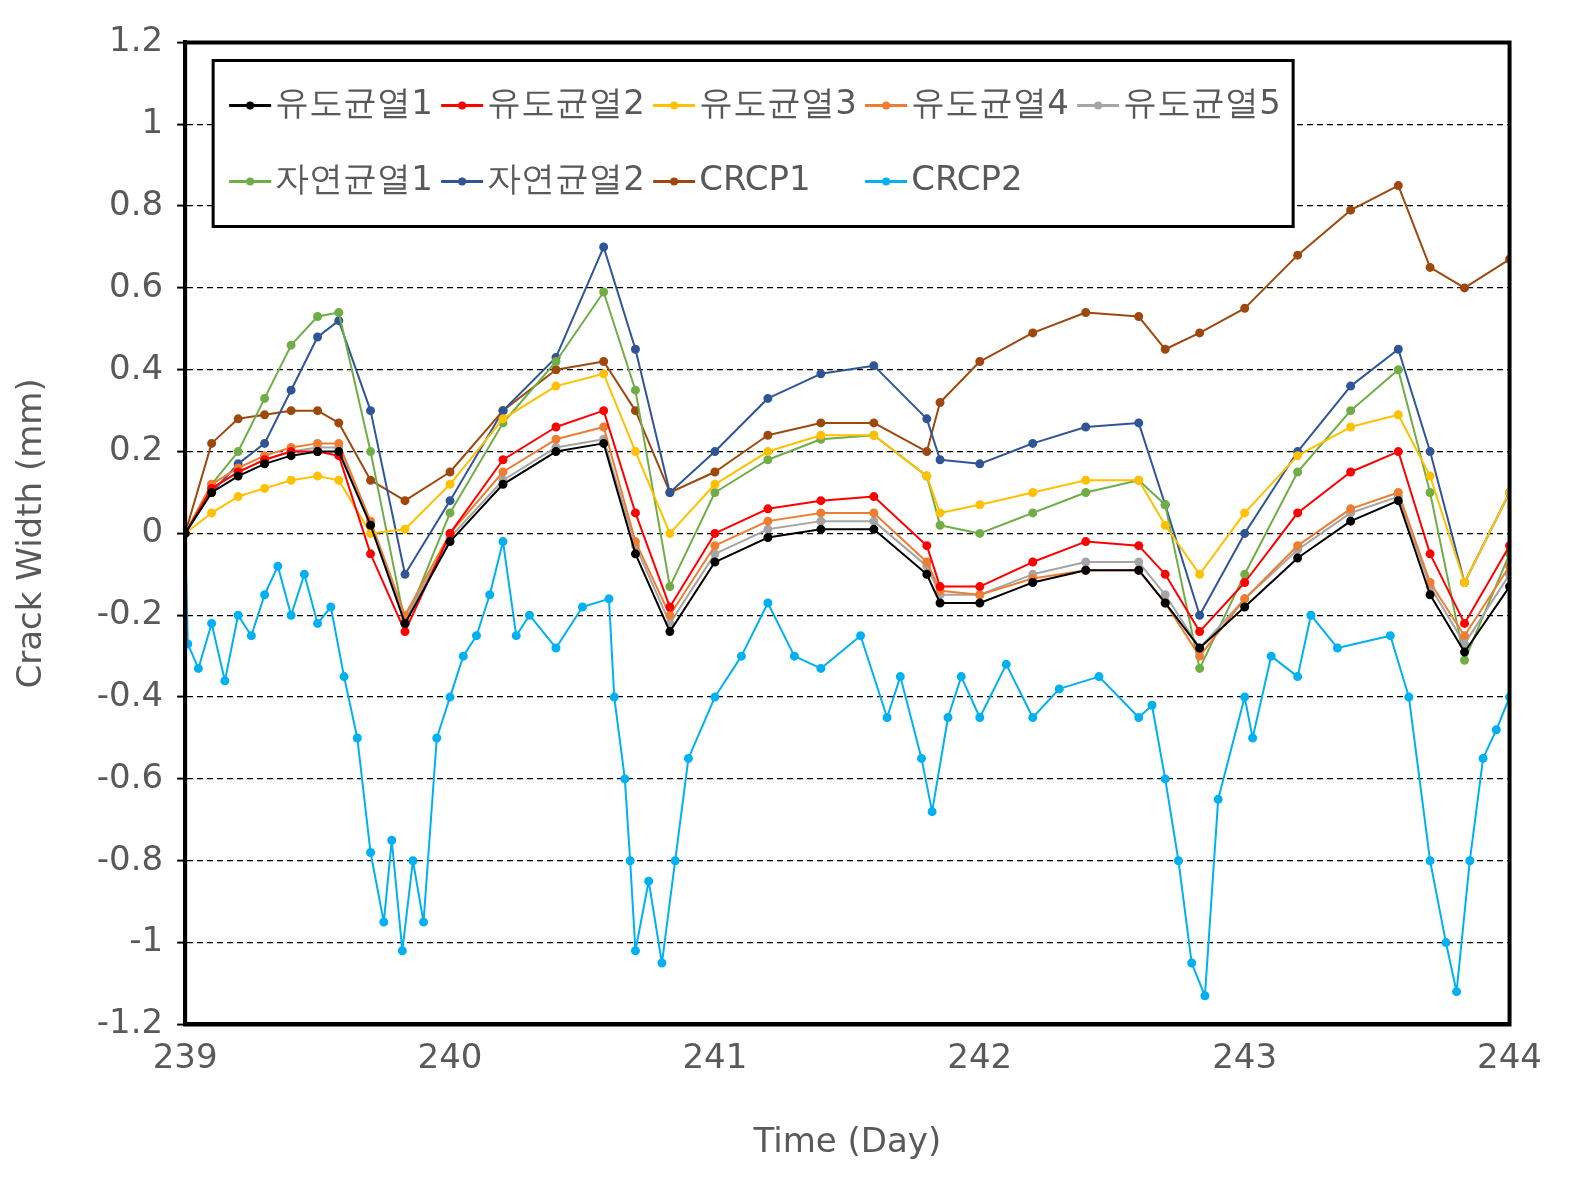  I want to click on y-tick-label: 0.4, so click(136, 366).